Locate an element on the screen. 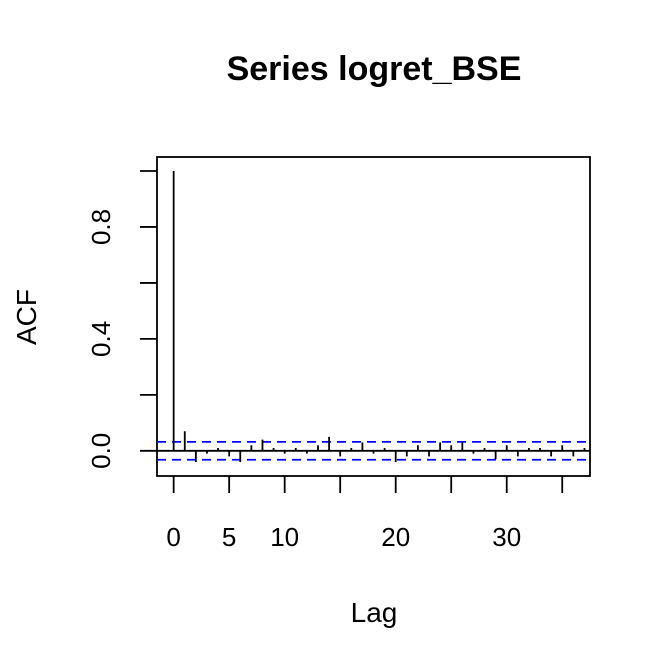  y-tick-label-0: 0.0 is located at coordinates (101, 451).